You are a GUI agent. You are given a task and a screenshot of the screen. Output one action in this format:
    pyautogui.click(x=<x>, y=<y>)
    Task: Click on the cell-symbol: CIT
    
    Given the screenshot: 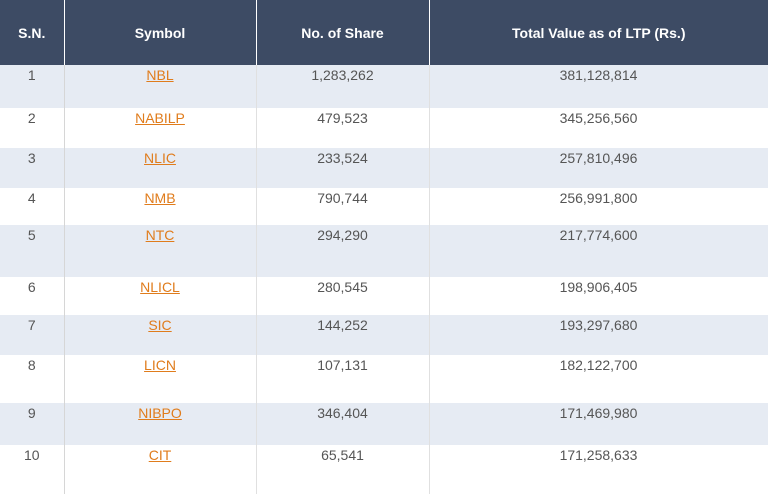 What is the action you would take?
    pyautogui.click(x=160, y=469)
    